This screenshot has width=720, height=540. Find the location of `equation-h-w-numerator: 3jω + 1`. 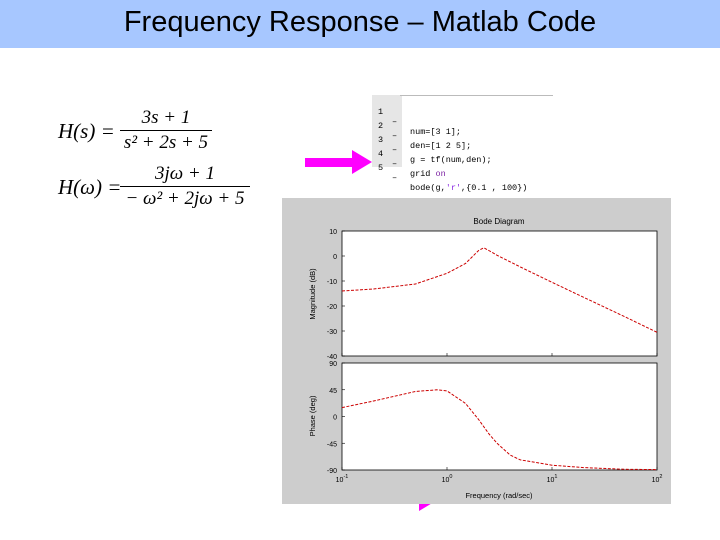

equation-h-w-numerator: 3jω + 1 is located at coordinates (184, 173).